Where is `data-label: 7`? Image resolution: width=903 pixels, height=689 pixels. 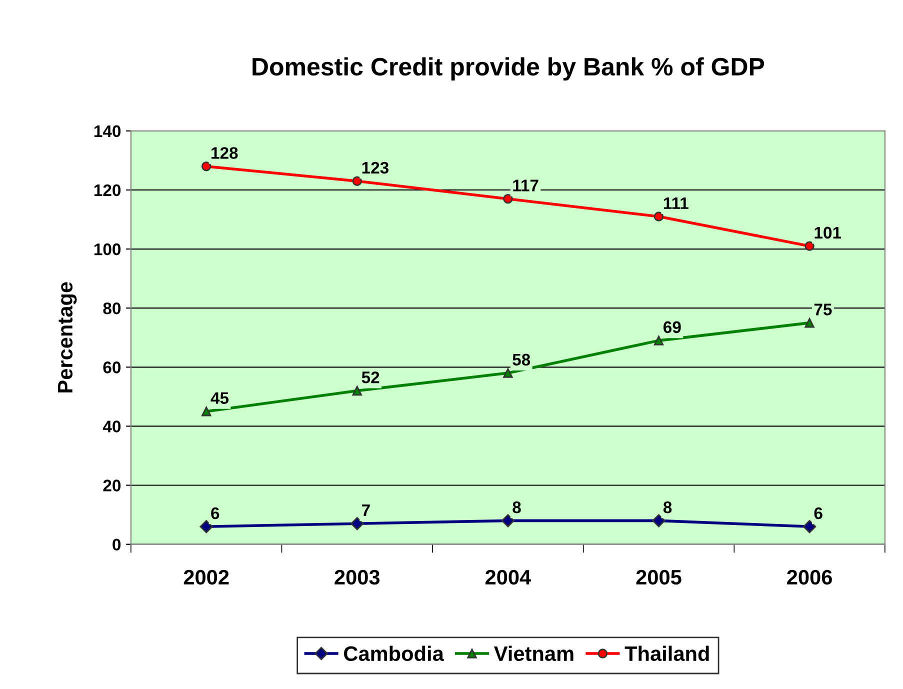 data-label: 7 is located at coordinates (366, 510).